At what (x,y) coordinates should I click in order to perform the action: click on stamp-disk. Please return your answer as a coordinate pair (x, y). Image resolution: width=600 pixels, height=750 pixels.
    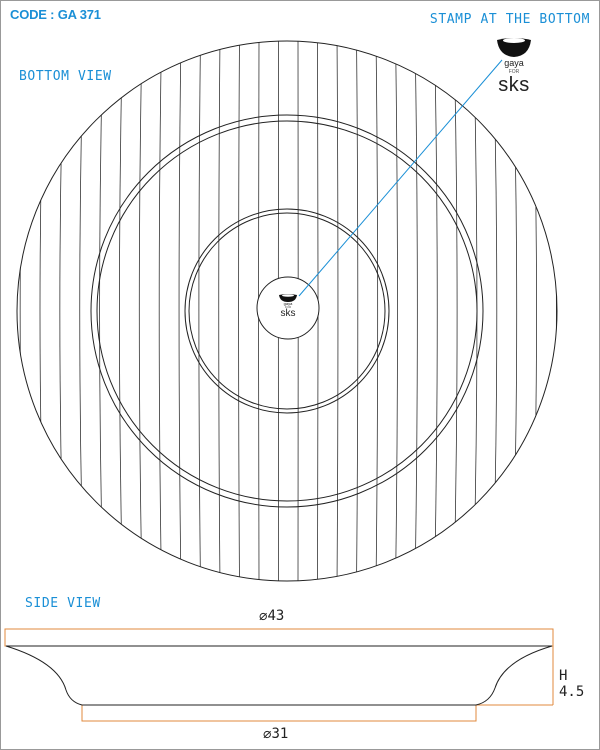
    Looking at the image, I should click on (288, 308).